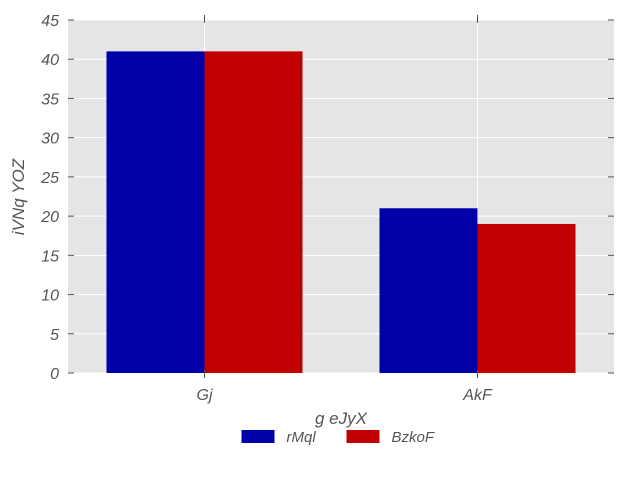 The height and width of the screenshot is (479, 632). Describe the element at coordinates (341, 418) in the screenshot. I see `x-axis-title: g eJyX` at that location.